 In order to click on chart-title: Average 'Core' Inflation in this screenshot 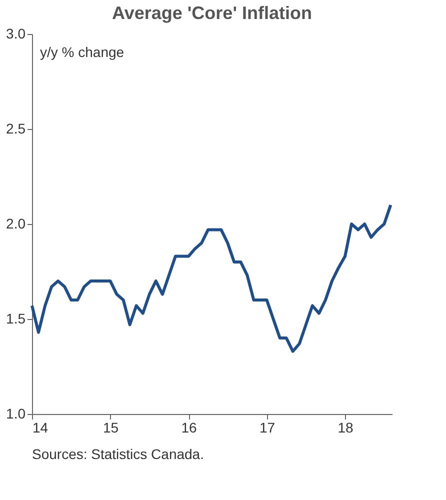, I will do `click(212, 13)`.